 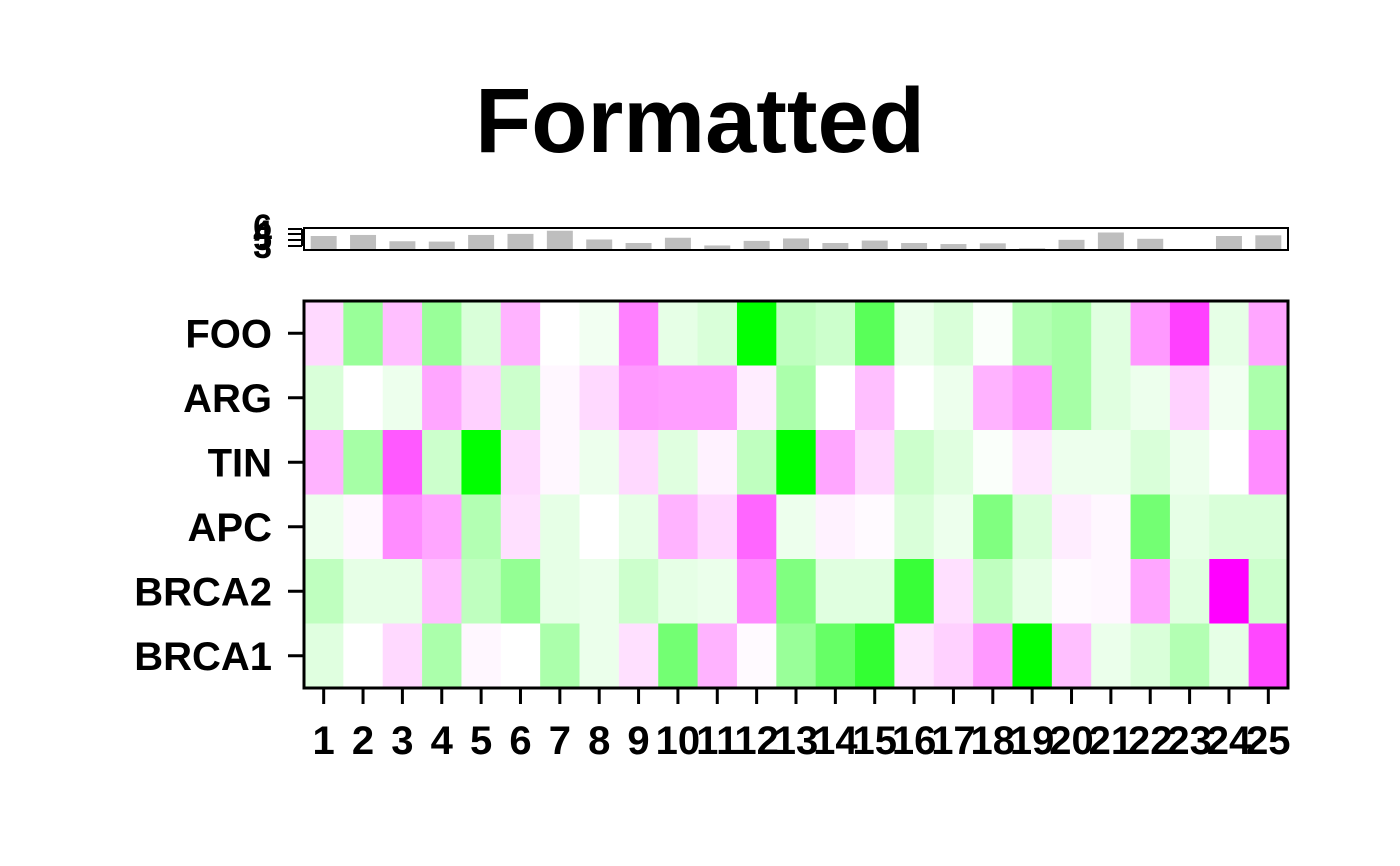 What do you see at coordinates (717, 741) in the screenshot?
I see `column-label: 11` at bounding box center [717, 741].